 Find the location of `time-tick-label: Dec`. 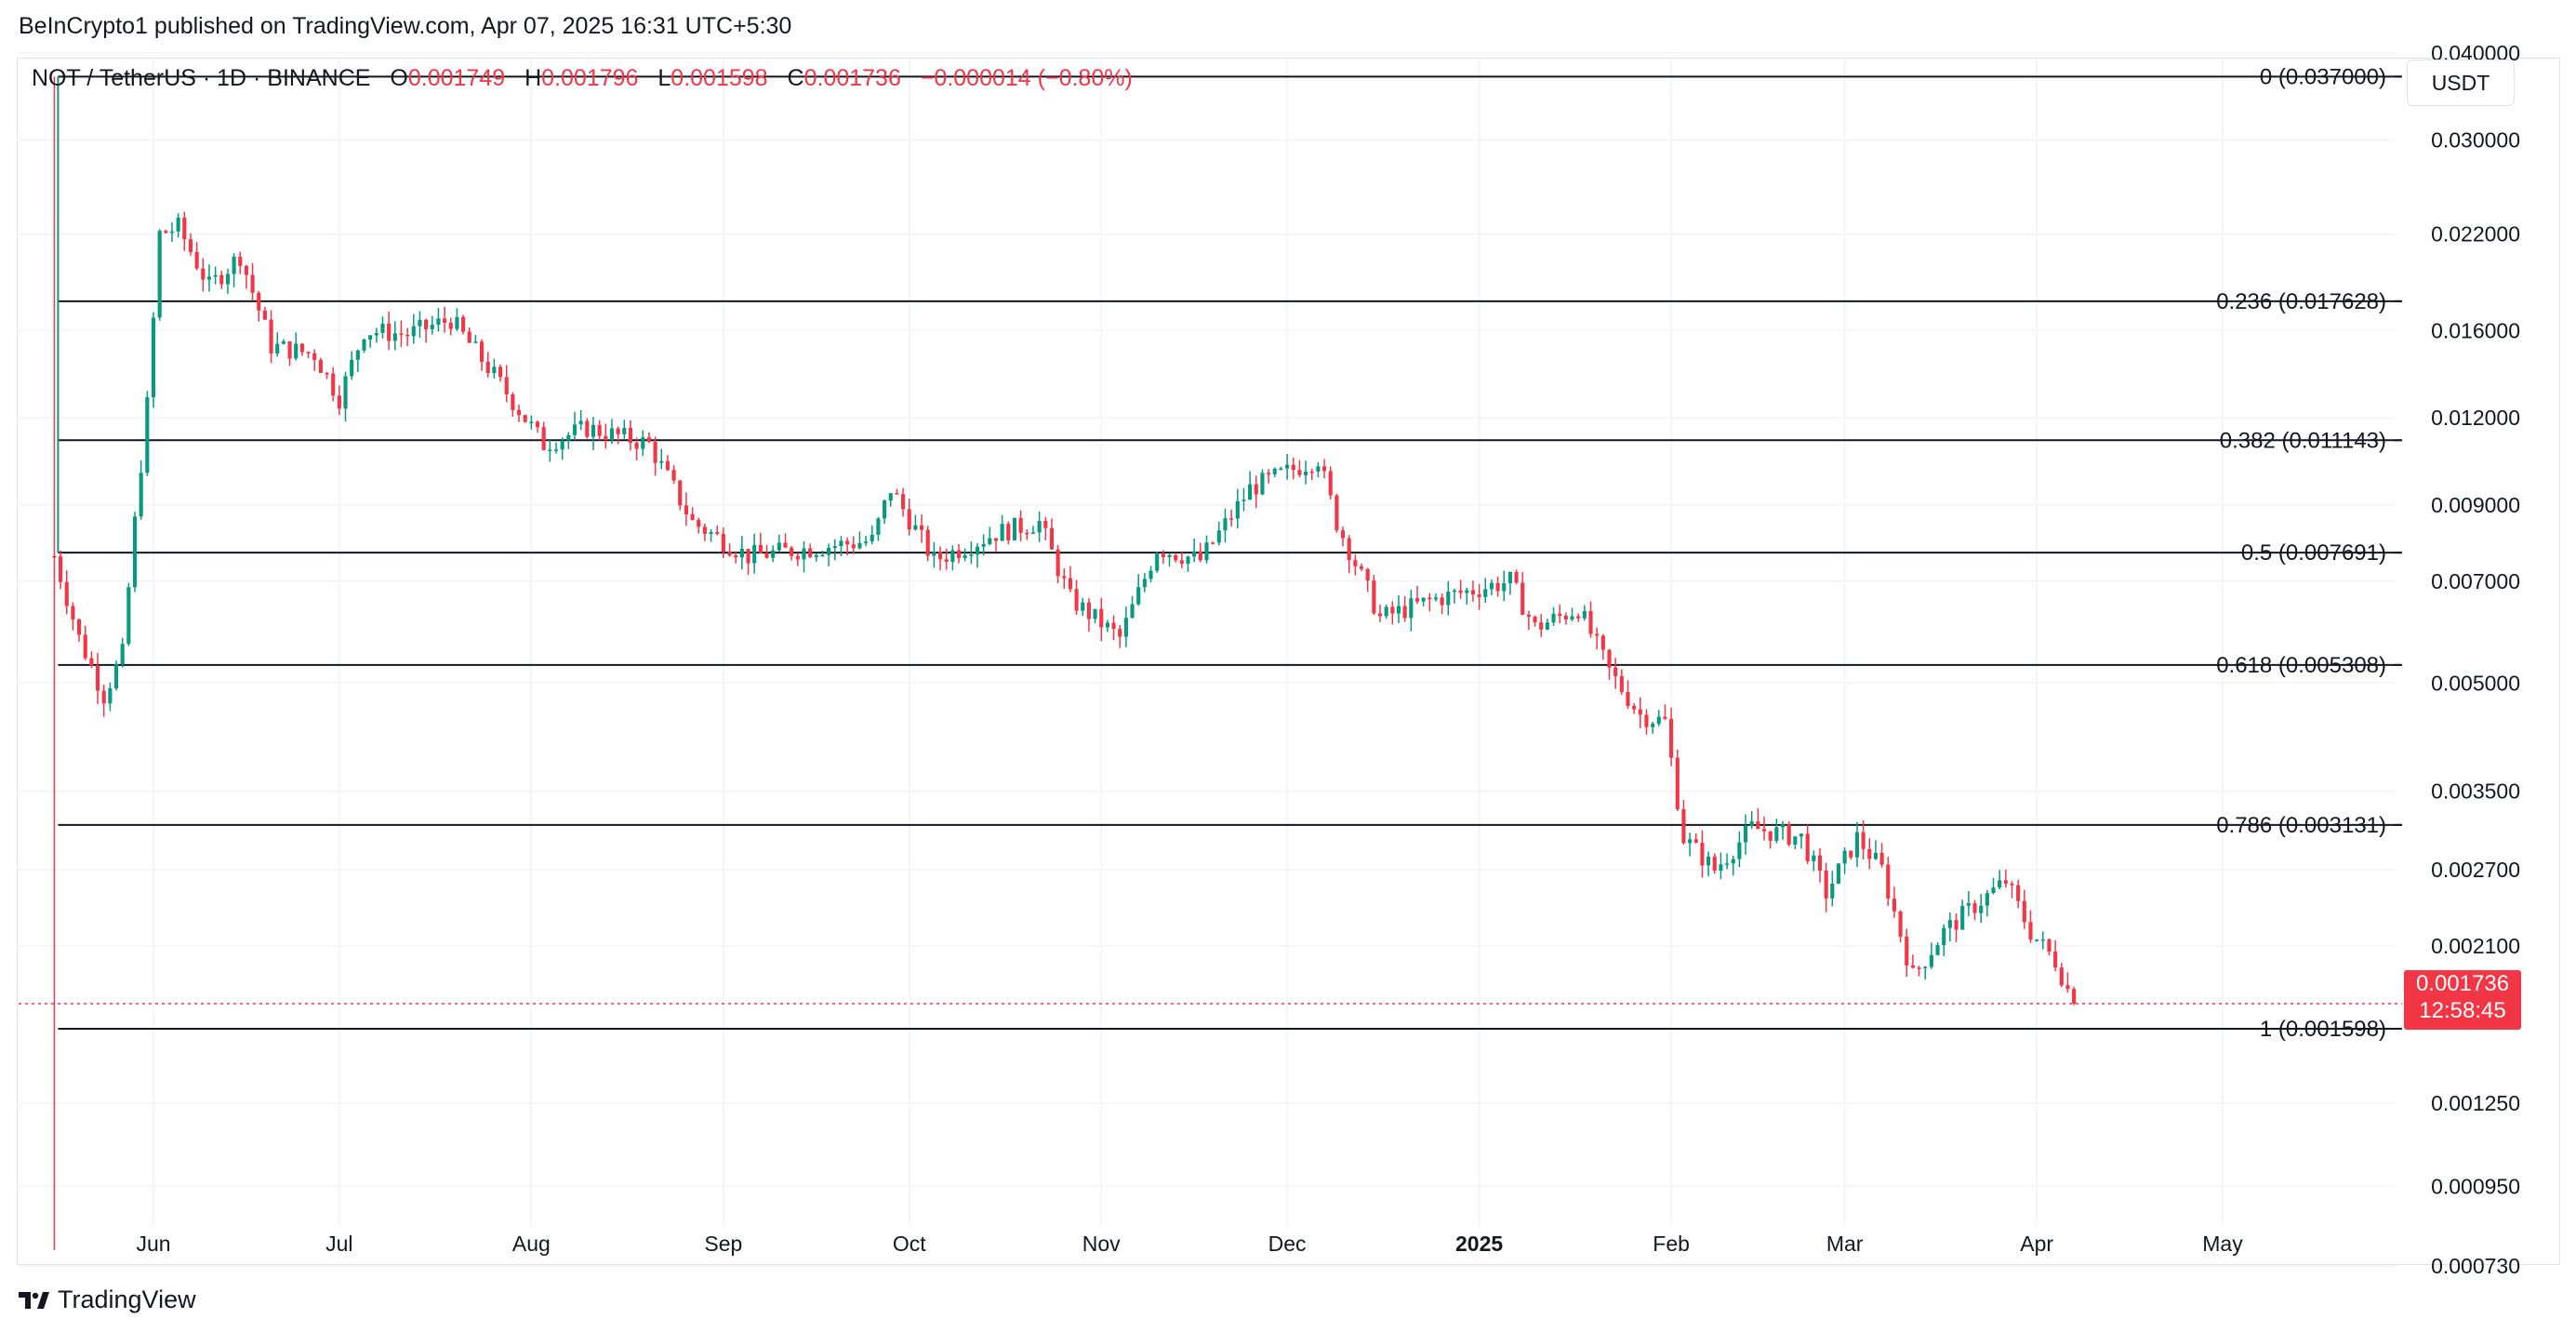

time-tick-label: Dec is located at coordinates (1287, 1244).